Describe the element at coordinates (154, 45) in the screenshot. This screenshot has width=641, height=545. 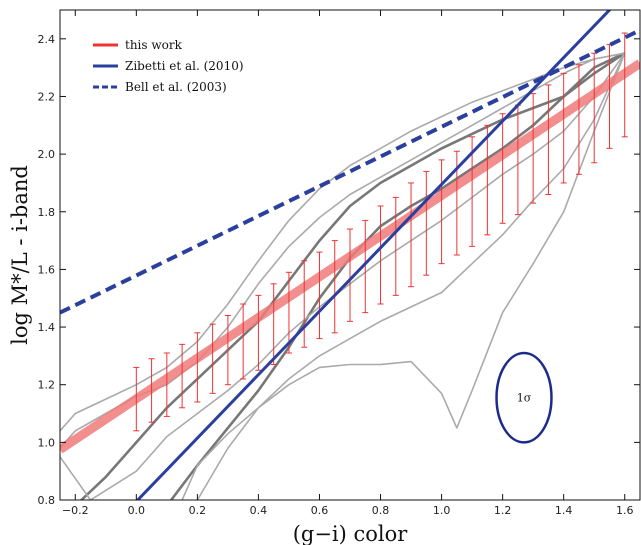
I see `legend-label: this work` at that location.